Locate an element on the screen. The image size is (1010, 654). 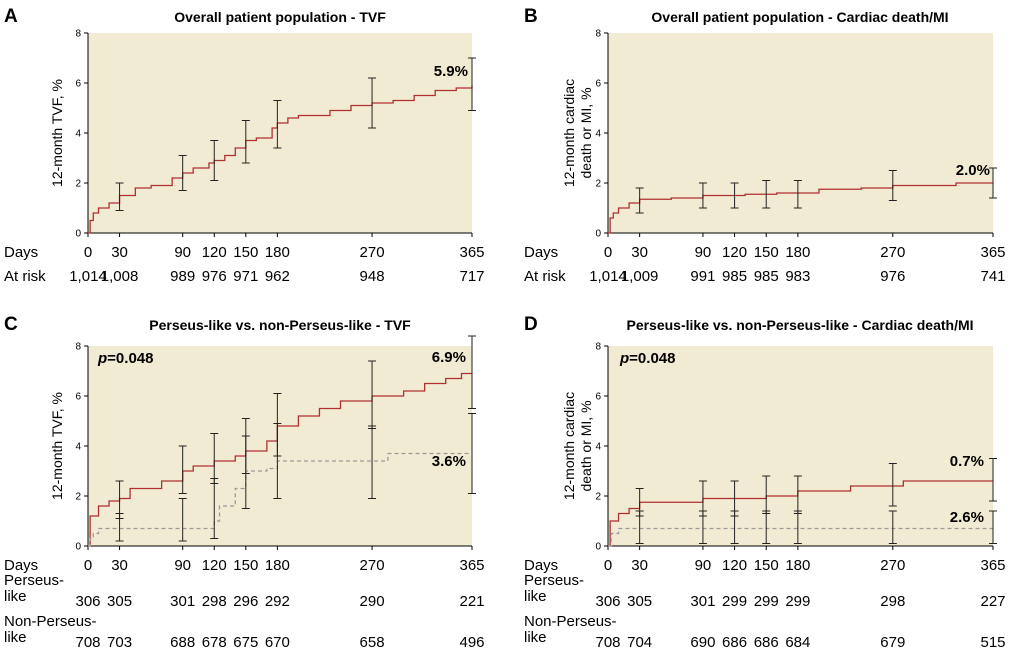
risk-table-cell: 1,009 is located at coordinates (640, 276).